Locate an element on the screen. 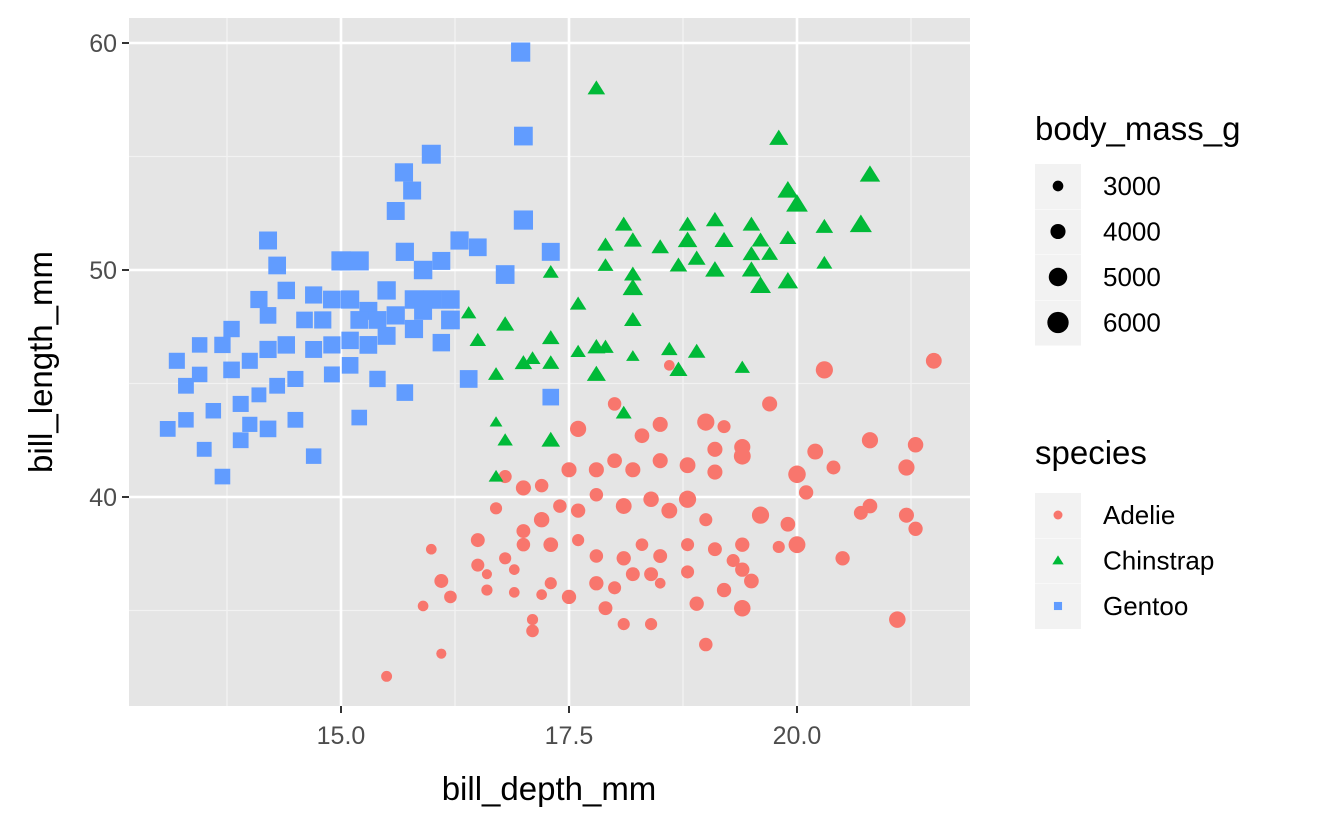 This screenshot has height=830, width=1344. species-legend-label: Gentoo is located at coordinates (1145, 606).